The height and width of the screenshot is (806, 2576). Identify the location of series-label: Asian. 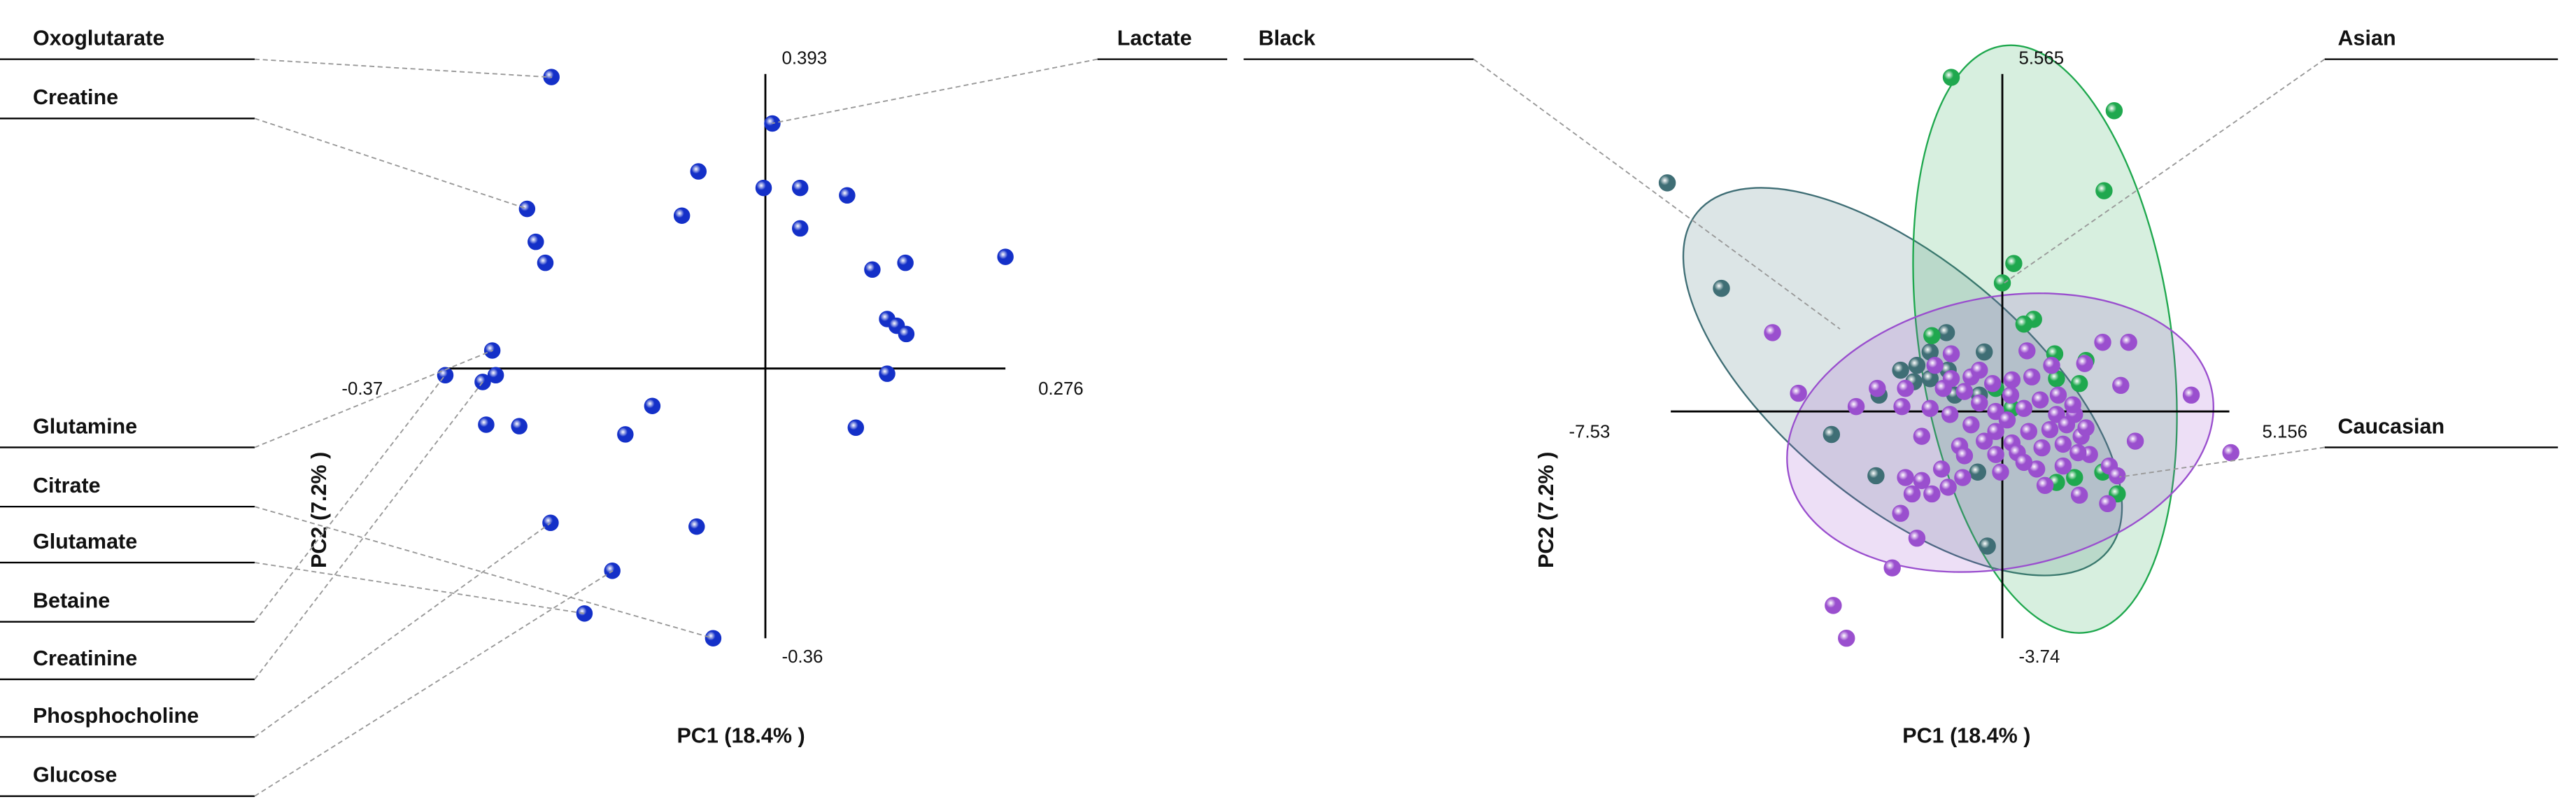
(2367, 38).